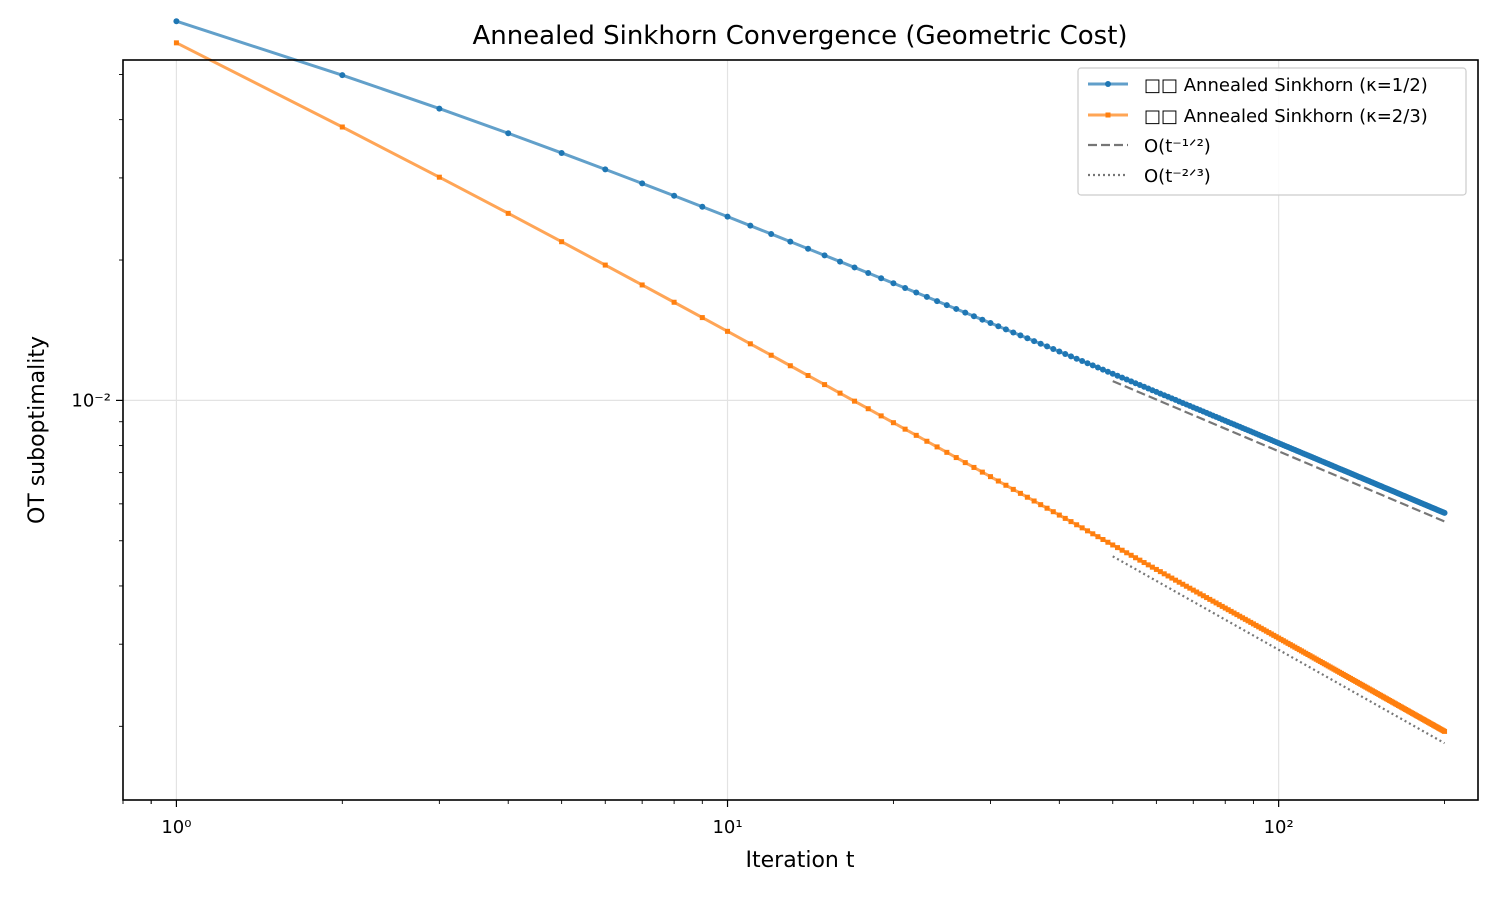  Describe the element at coordinates (1177, 176) in the screenshot. I see `legend-label-ref-two-thirds: O(t⁻²ᐟ³)` at that location.